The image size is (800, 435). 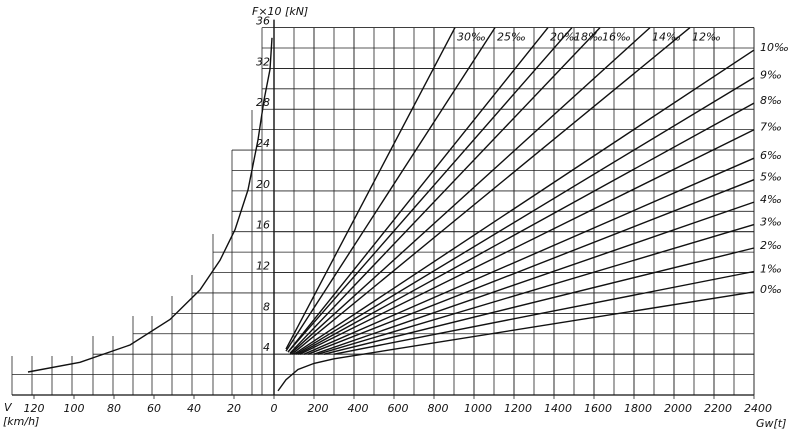 I want to click on y-tick-label: 36, so click(x=263, y=21).